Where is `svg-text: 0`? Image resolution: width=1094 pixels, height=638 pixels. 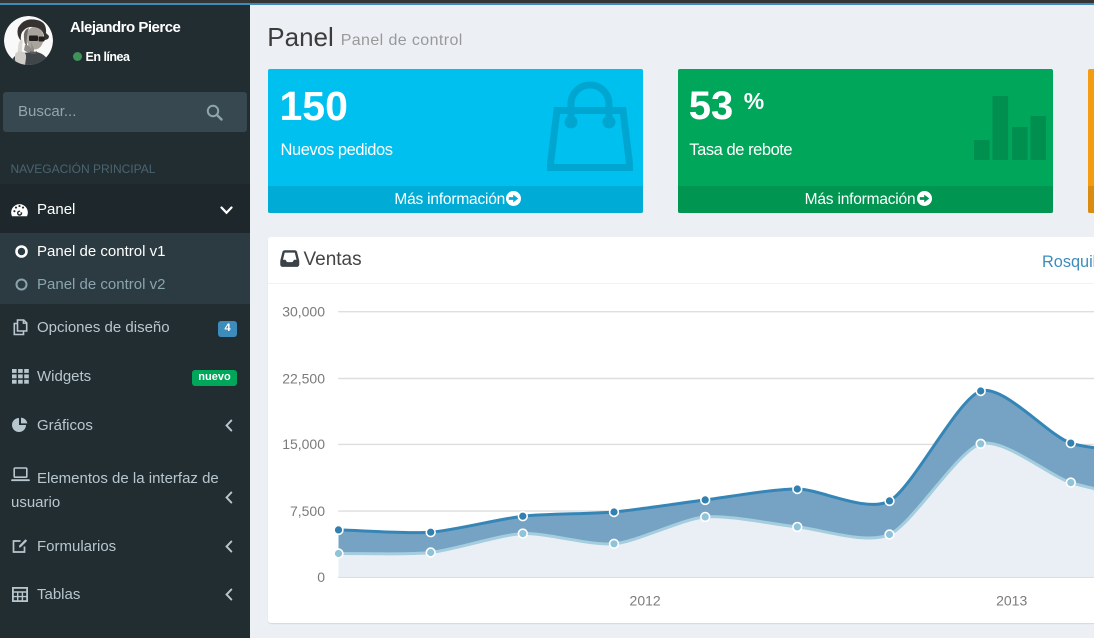 svg-text: 0 is located at coordinates (321, 577).